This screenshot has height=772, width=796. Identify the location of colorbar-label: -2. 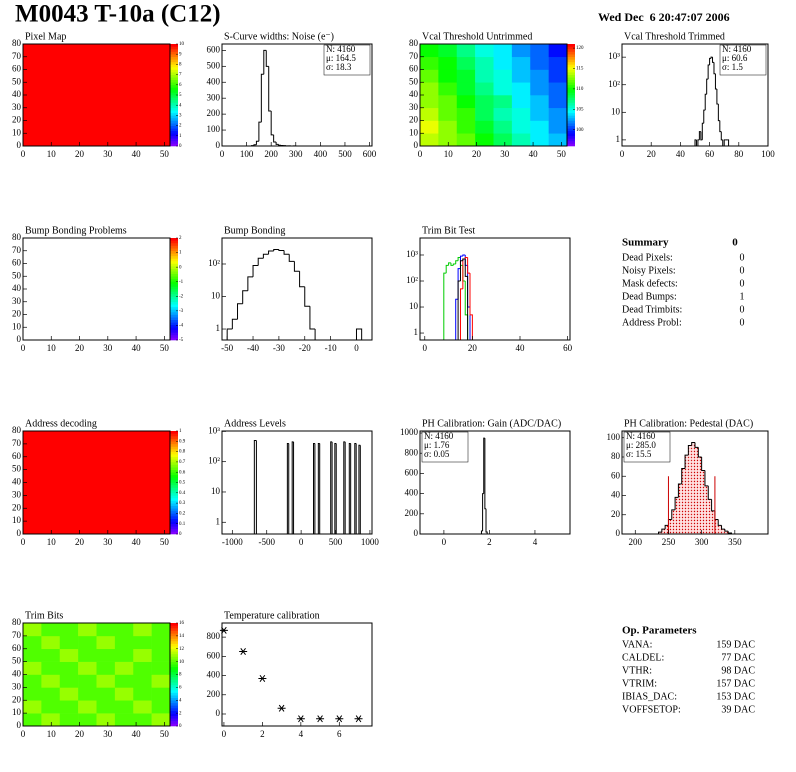
(181, 296).